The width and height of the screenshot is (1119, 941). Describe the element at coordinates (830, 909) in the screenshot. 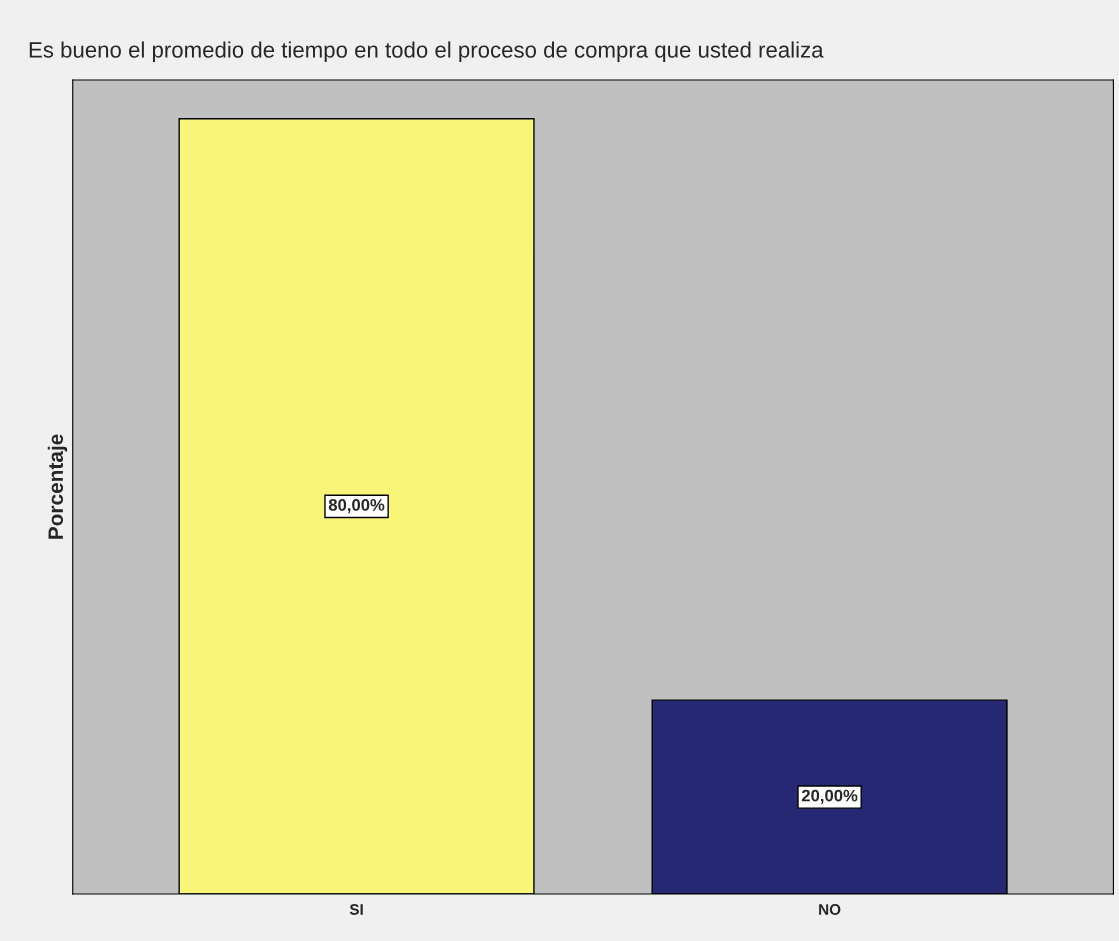

I see `x-tick-label: NO` at that location.